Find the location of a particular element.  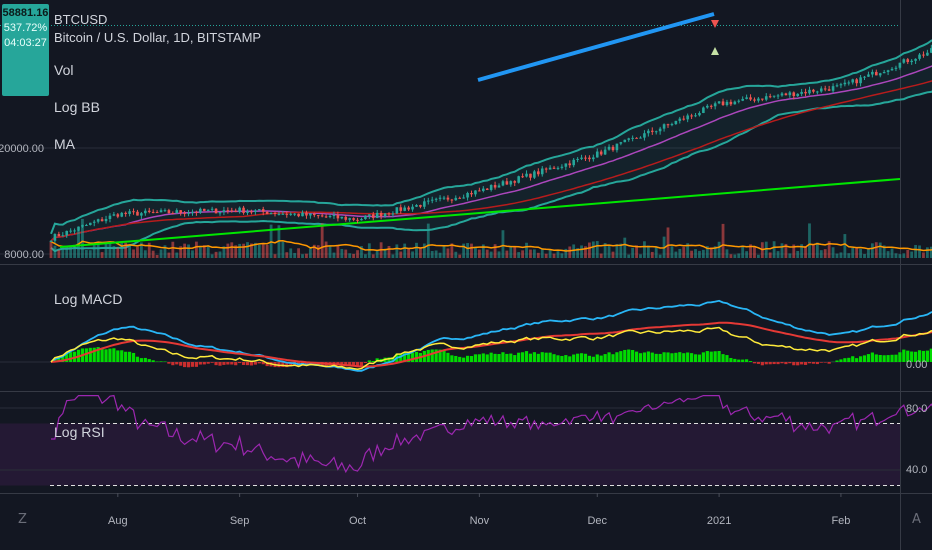

last-price: 58881.16 is located at coordinates (25, 13).